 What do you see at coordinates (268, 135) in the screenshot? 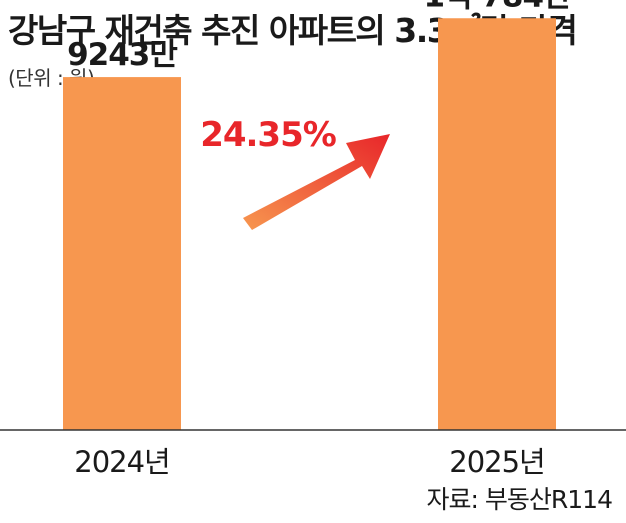
I see `change-percent-label: 24.35%` at bounding box center [268, 135].